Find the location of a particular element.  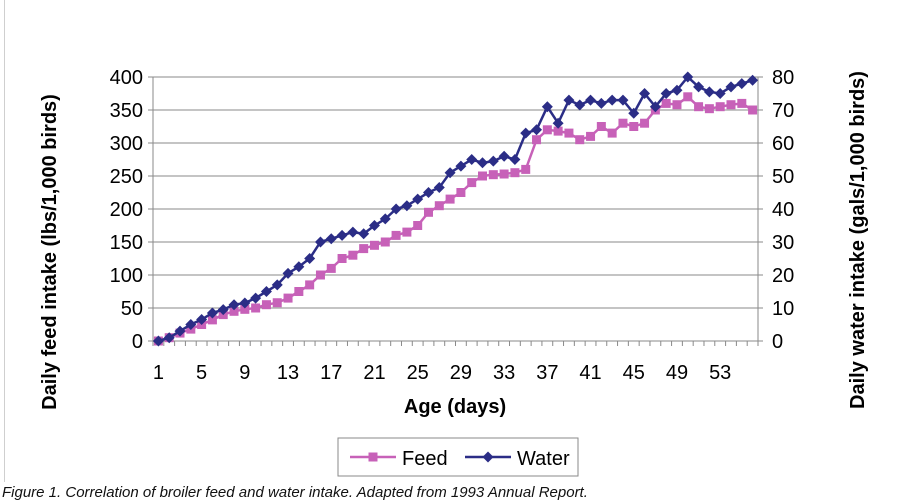

x-tick-label: 1 is located at coordinates (158, 373).